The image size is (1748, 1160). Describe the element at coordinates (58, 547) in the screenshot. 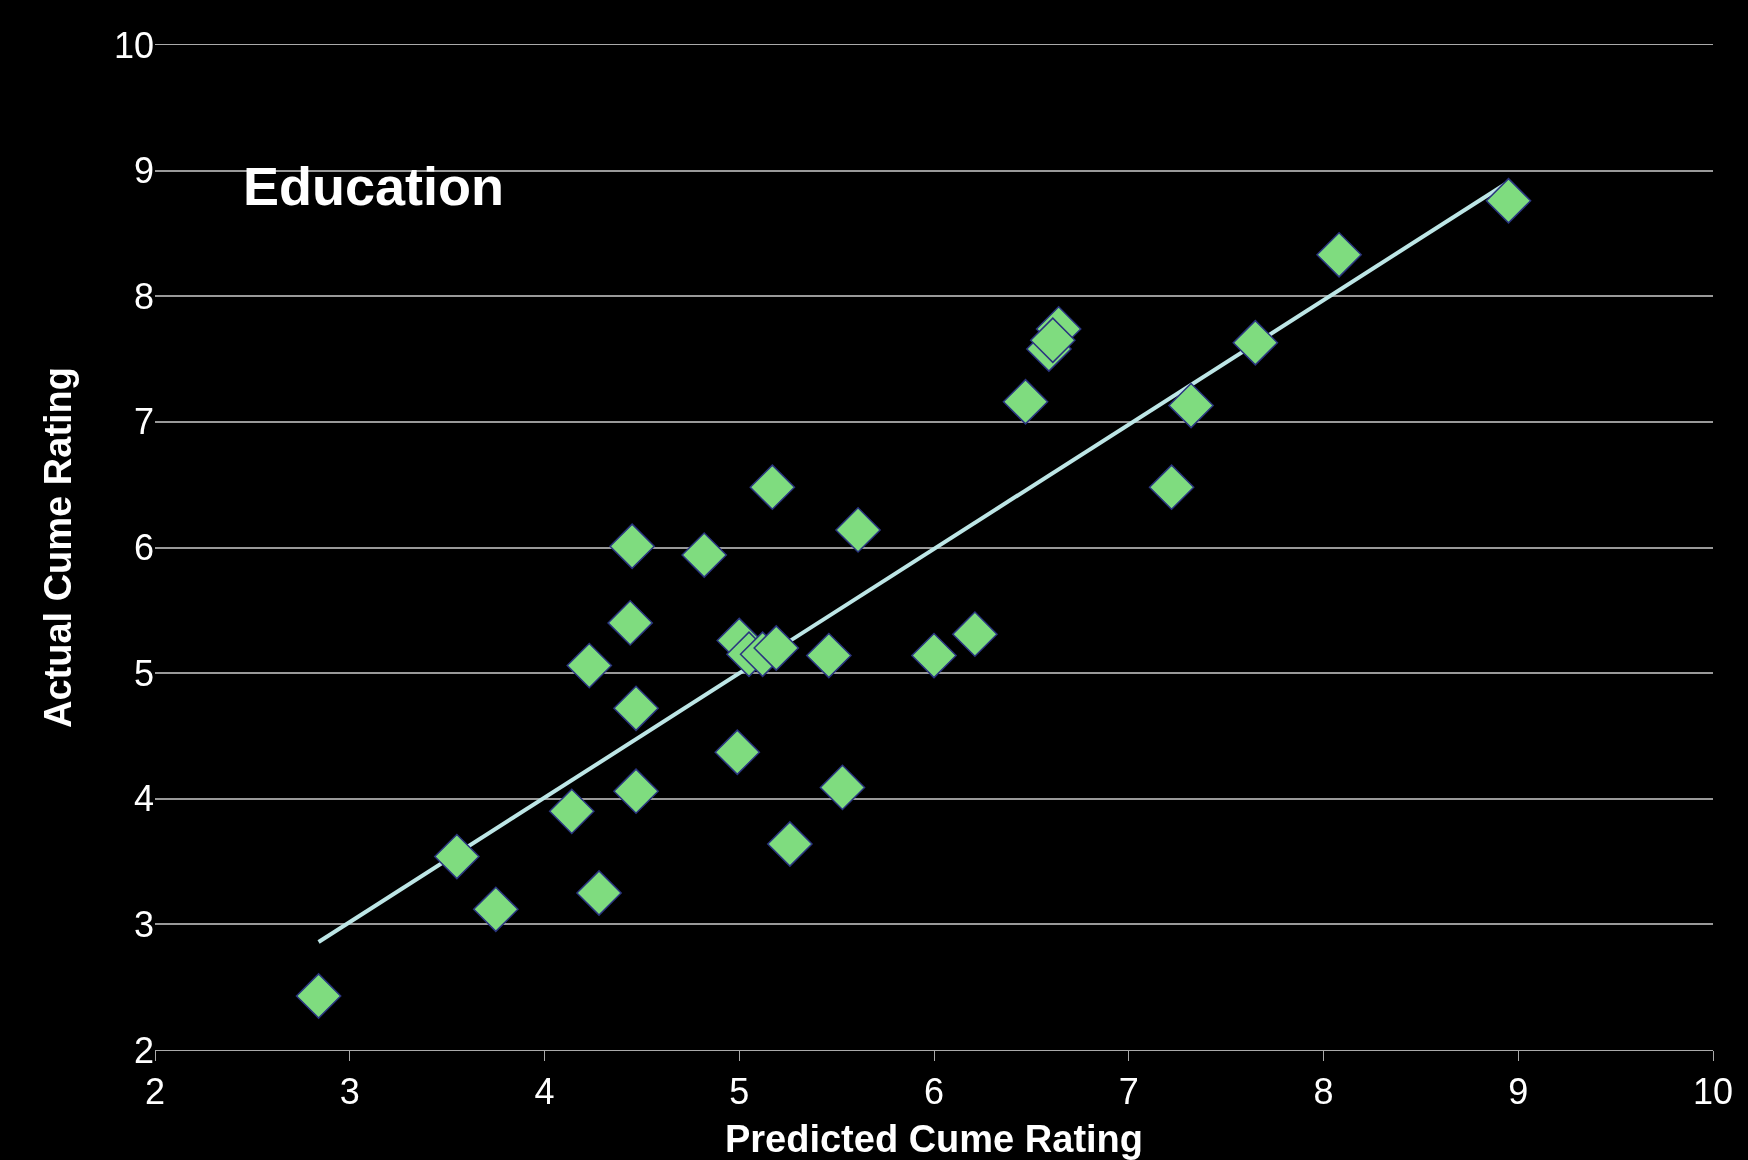

I see `y-axis-title: Actual Cume Rating` at that location.